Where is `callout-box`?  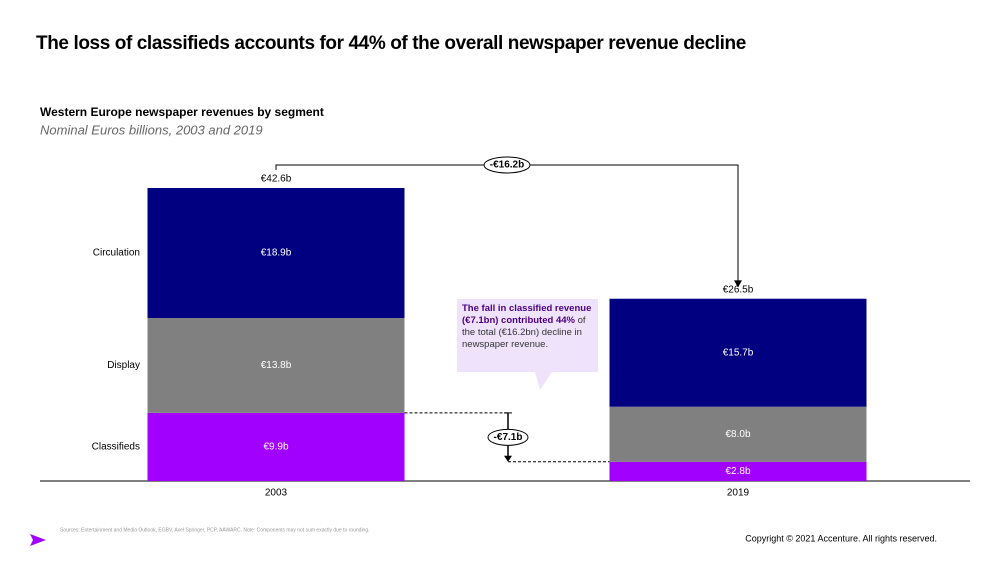 callout-box is located at coordinates (527, 344).